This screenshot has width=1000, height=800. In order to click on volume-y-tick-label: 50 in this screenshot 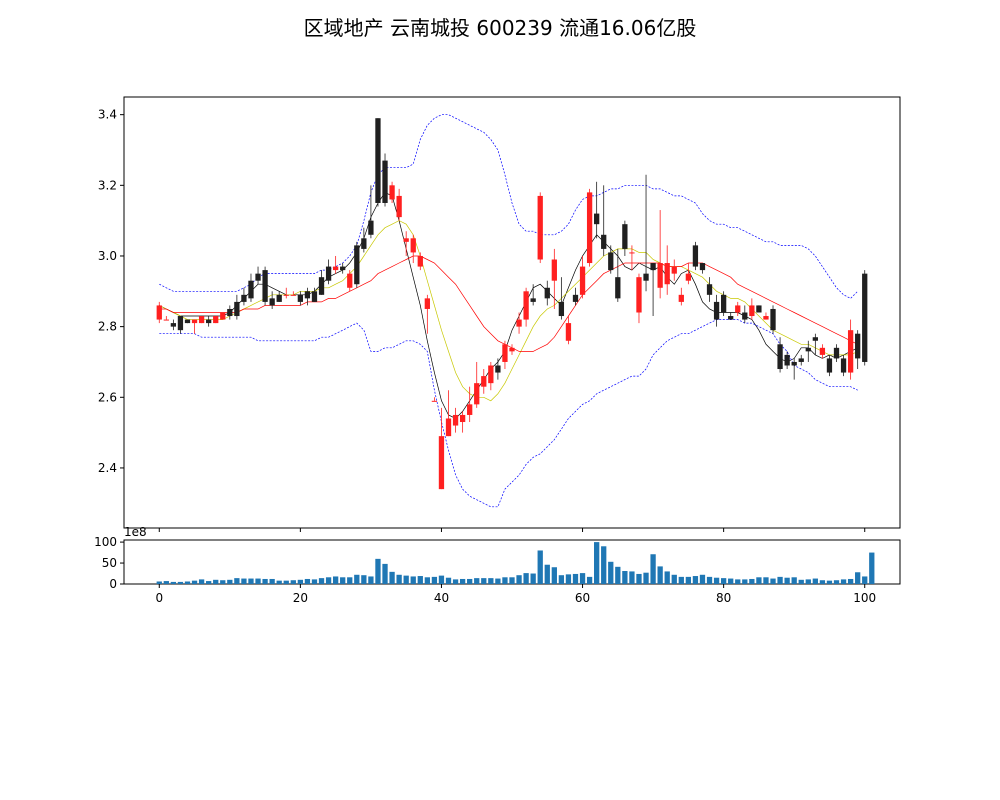, I will do `click(109, 563)`.